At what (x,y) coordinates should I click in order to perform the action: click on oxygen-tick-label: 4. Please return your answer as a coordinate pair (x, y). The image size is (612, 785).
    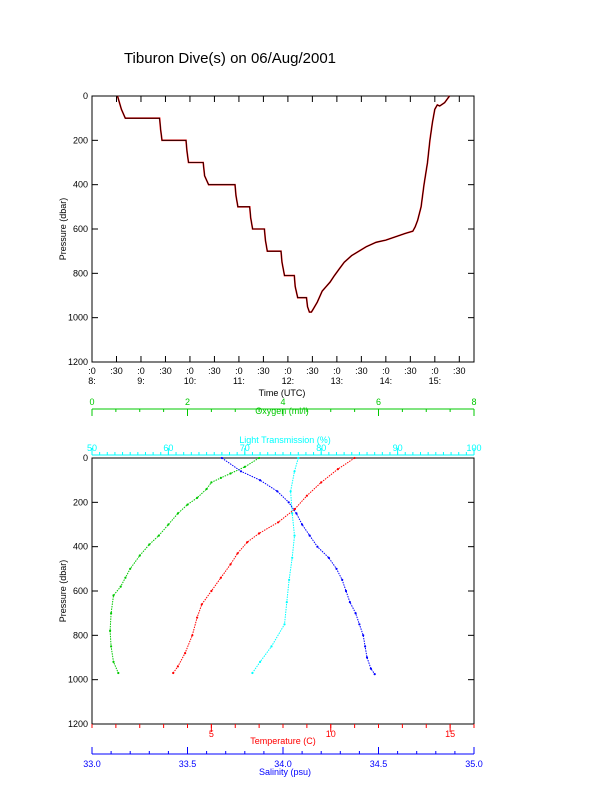
    Looking at the image, I should click on (282, 402).